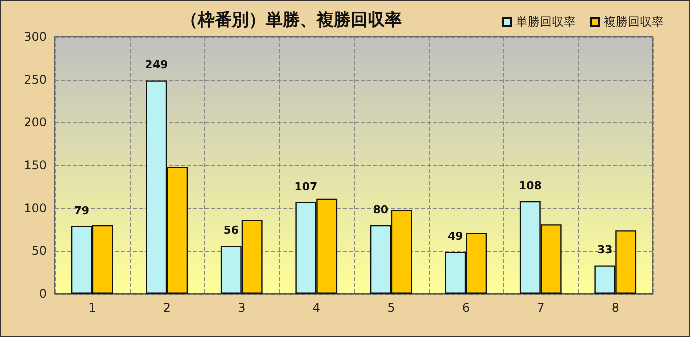 Image resolution: width=690 pixels, height=337 pixels. I want to click on legend-label: 複勝回収率, so click(634, 22).